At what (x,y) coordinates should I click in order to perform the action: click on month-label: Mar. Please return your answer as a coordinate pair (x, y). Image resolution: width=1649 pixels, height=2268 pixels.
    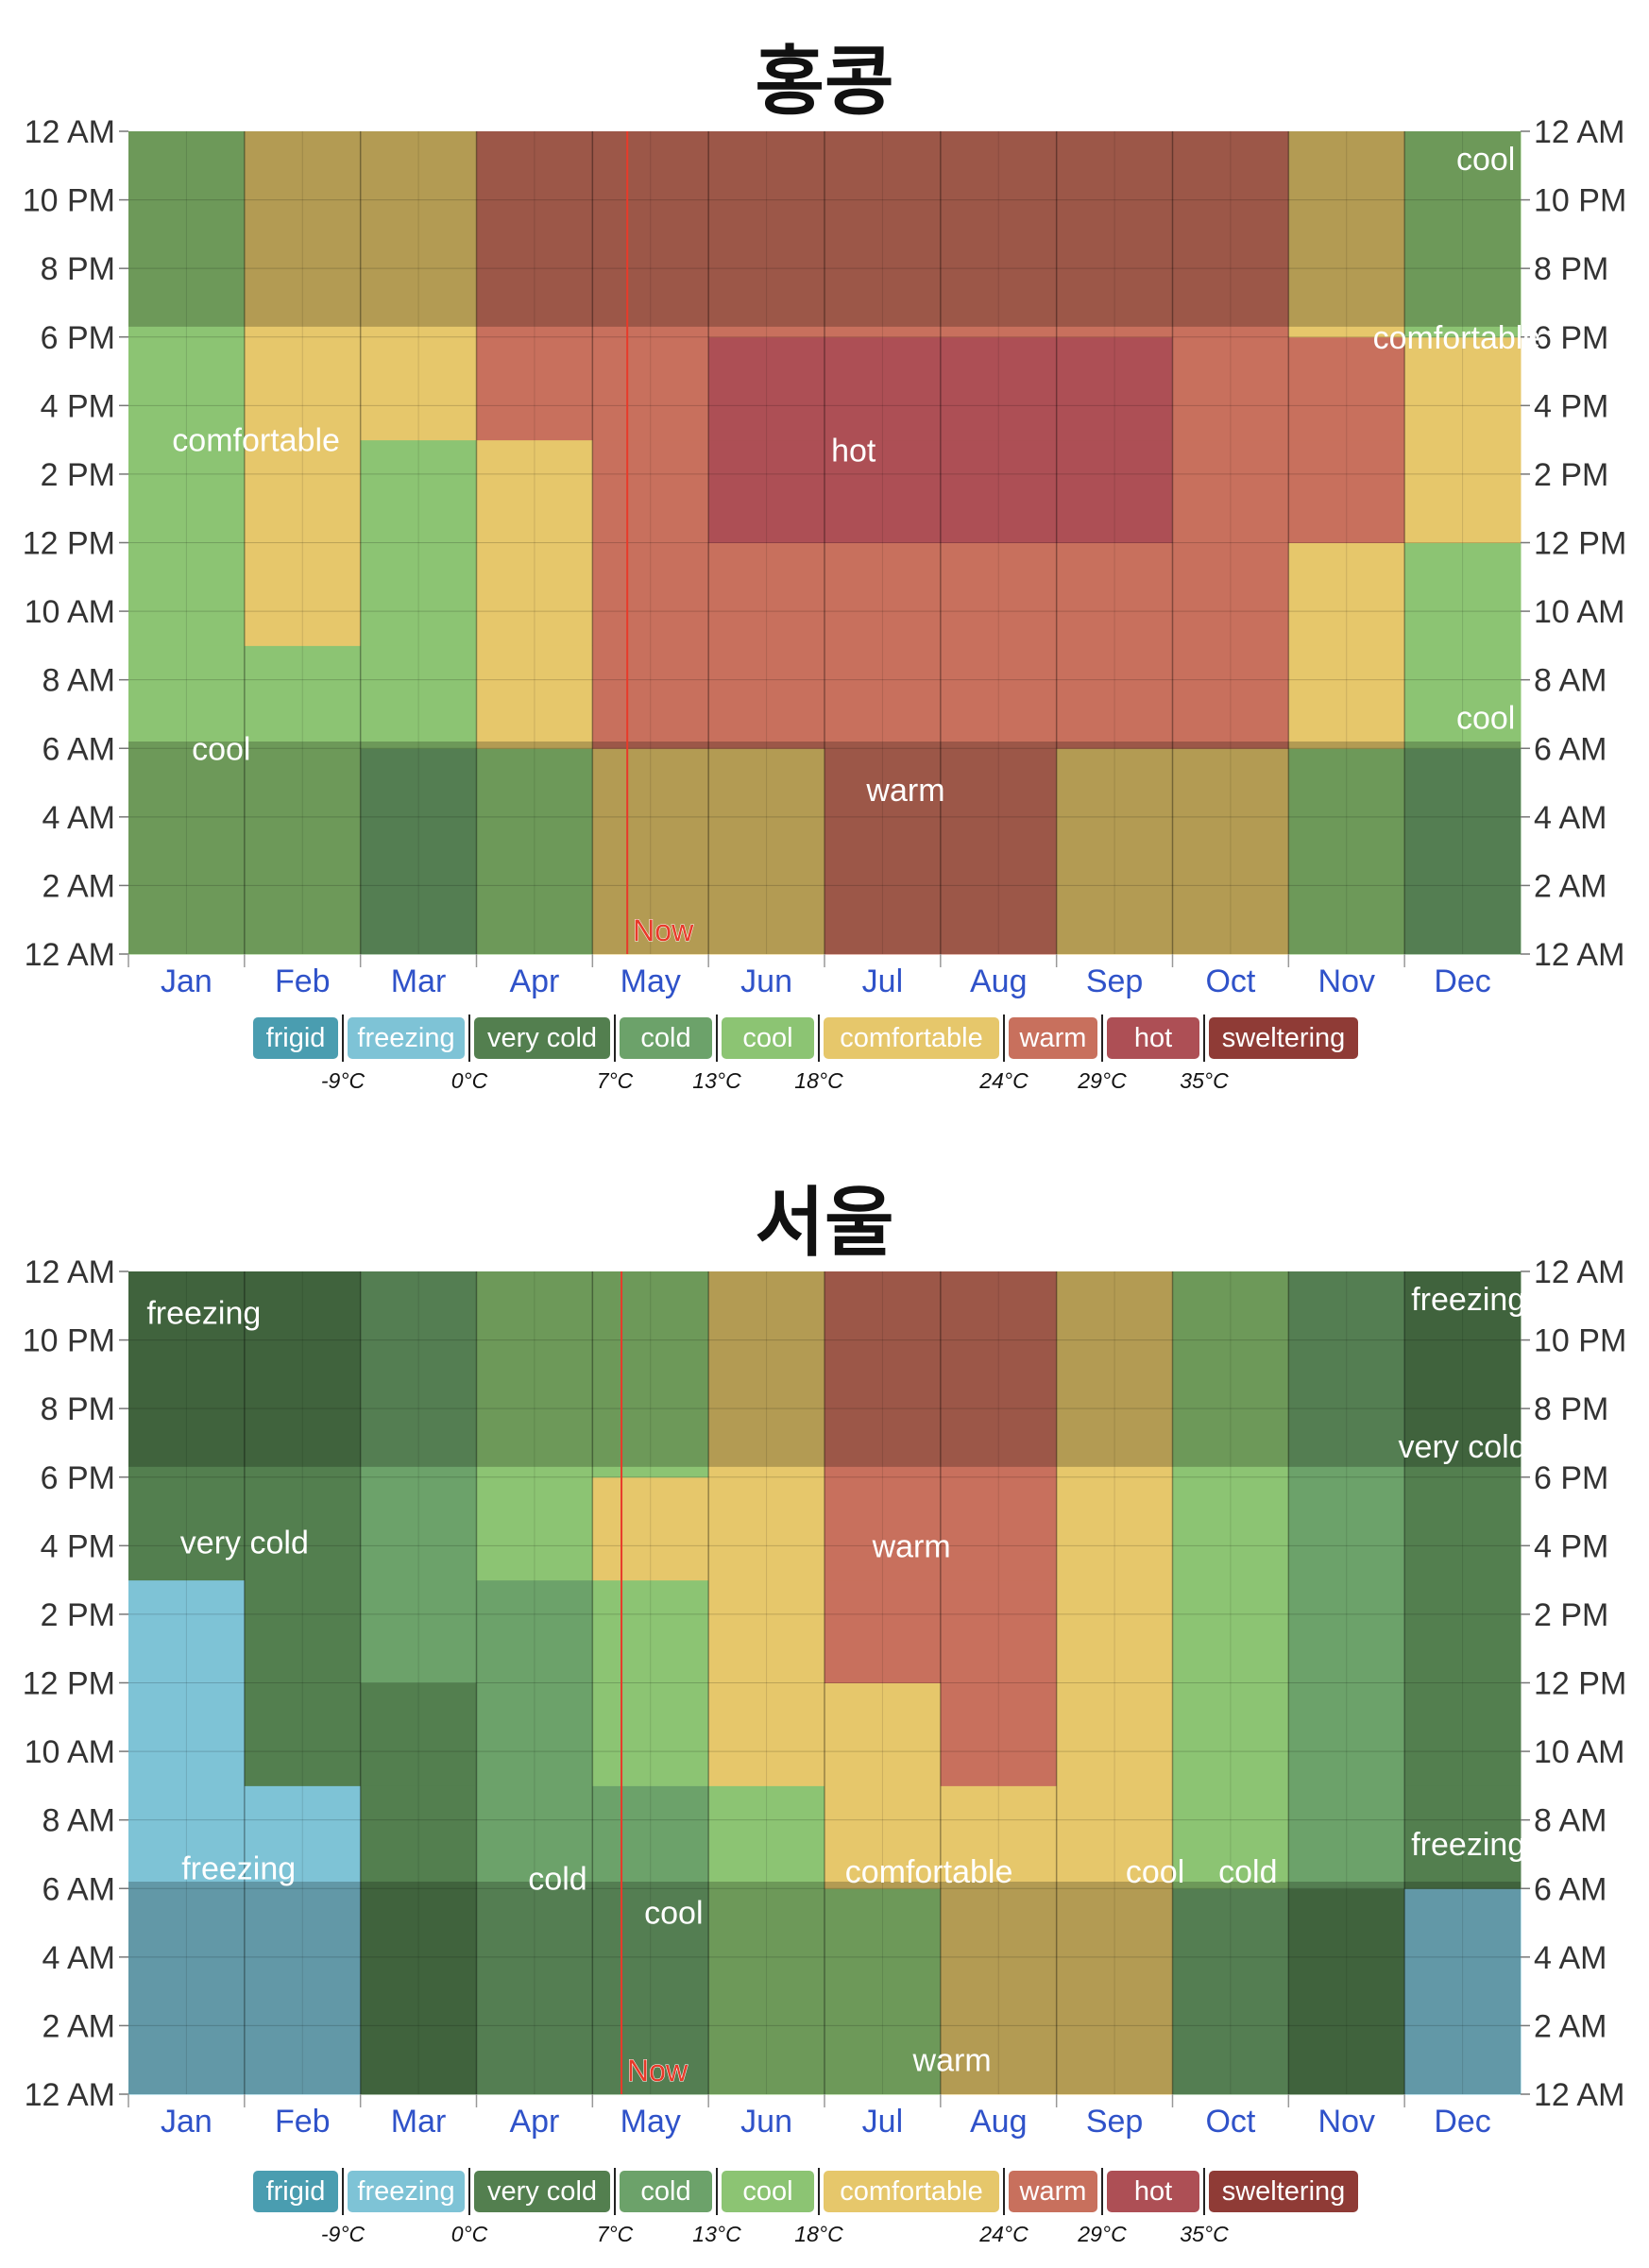
    Looking at the image, I should click on (419, 981).